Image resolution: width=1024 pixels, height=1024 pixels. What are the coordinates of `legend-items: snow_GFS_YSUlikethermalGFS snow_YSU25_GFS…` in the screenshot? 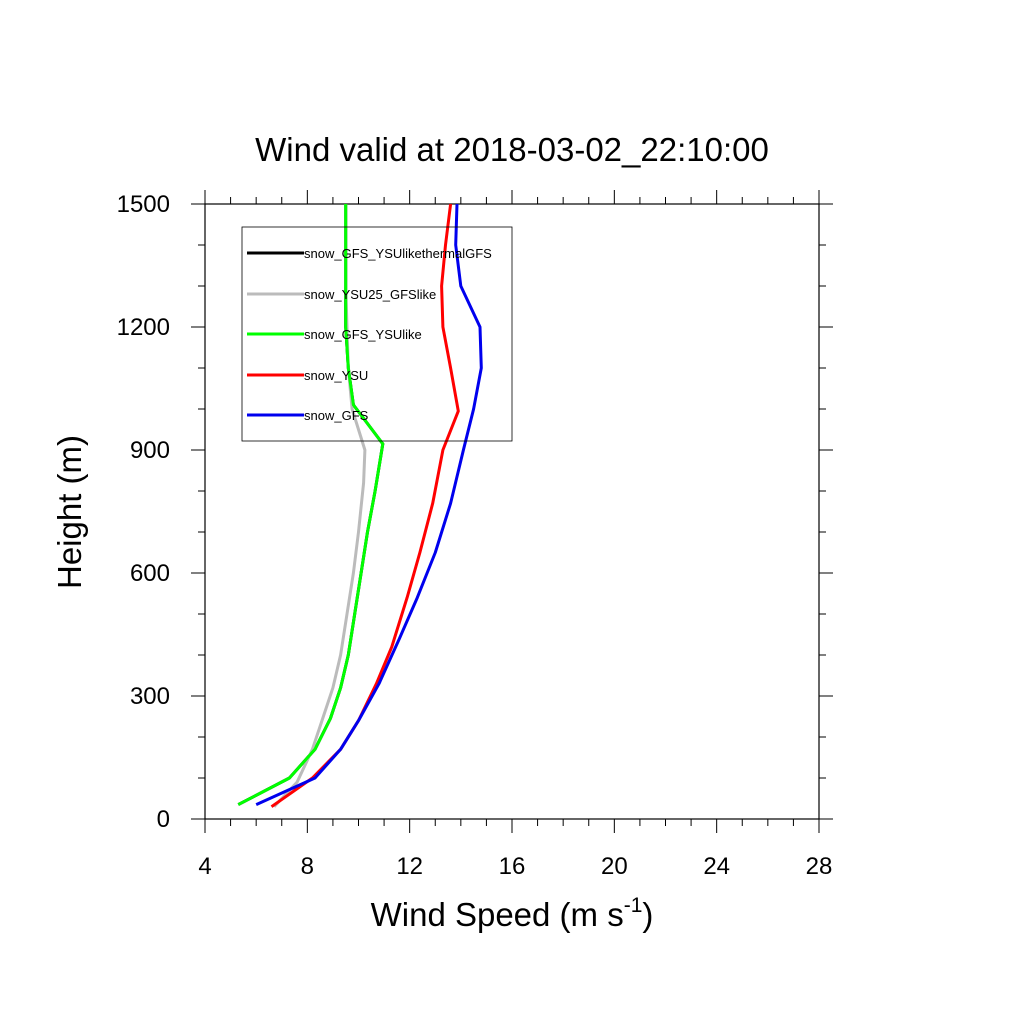 It's located at (369, 334).